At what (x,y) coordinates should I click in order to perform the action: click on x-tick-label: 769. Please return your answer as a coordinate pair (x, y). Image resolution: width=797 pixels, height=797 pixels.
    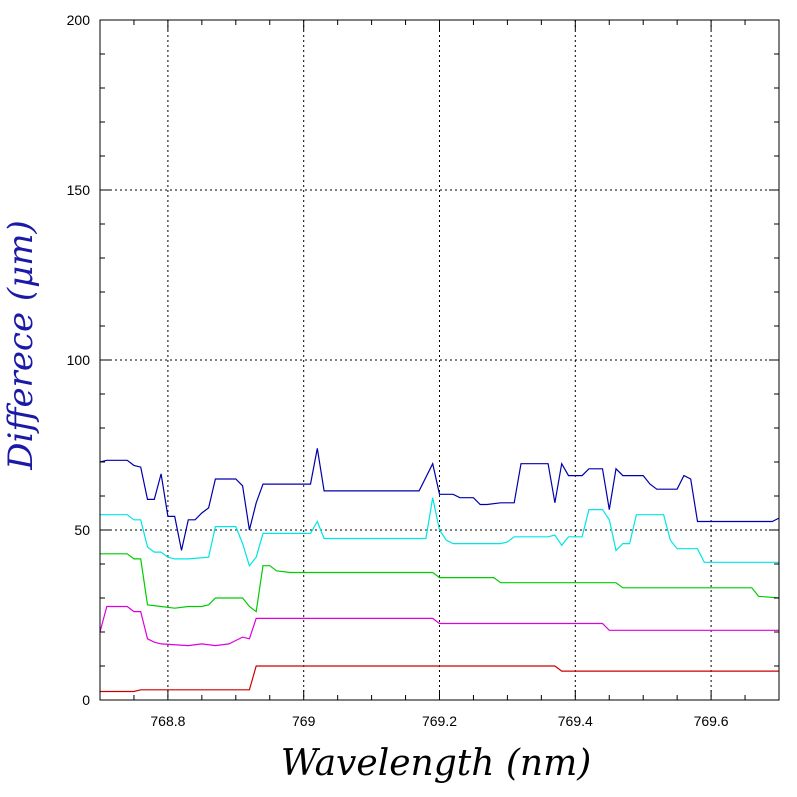
    Looking at the image, I should click on (304, 721).